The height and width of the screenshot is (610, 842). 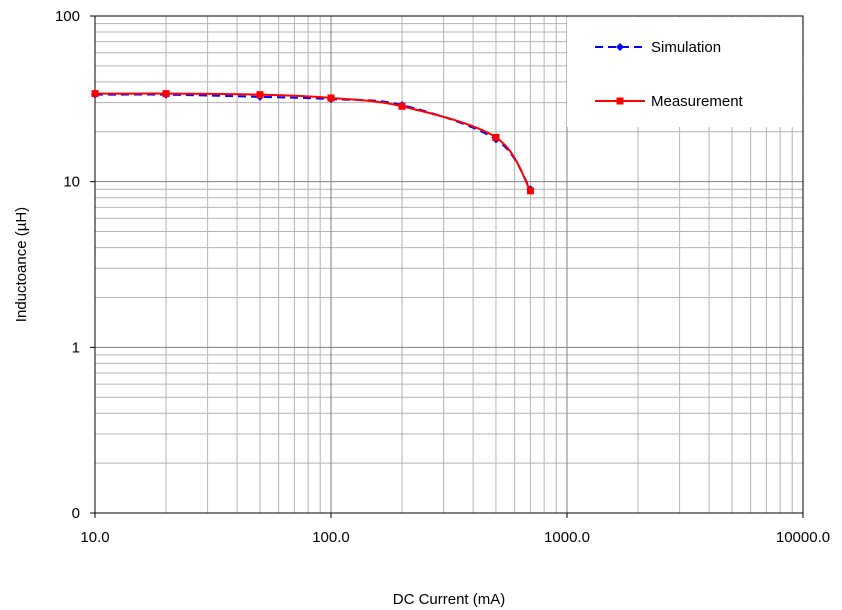 I want to click on series-layer, so click(x=313, y=142).